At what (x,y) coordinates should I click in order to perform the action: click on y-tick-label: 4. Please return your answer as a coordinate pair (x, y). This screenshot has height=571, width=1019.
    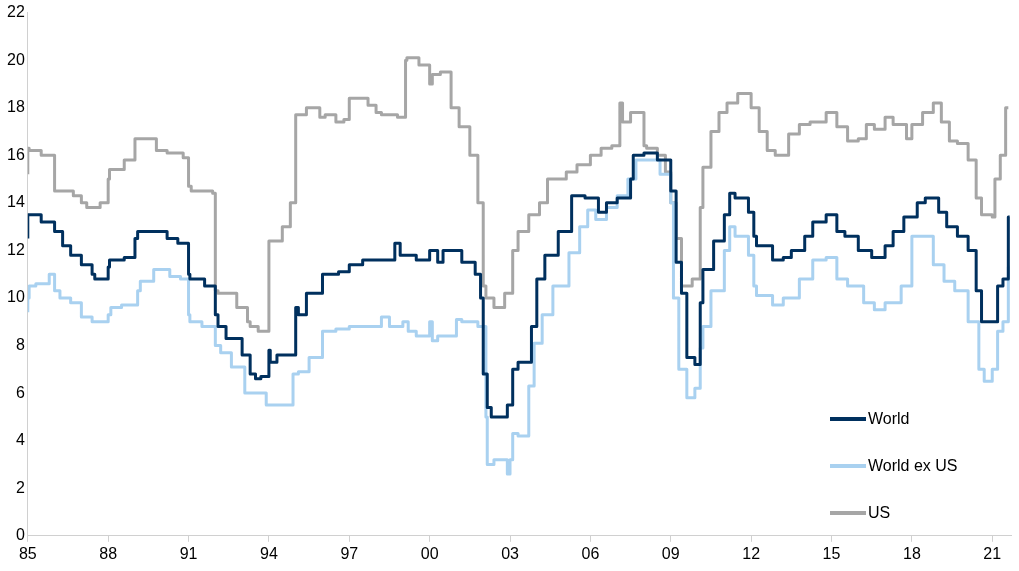
    Looking at the image, I should click on (20, 440).